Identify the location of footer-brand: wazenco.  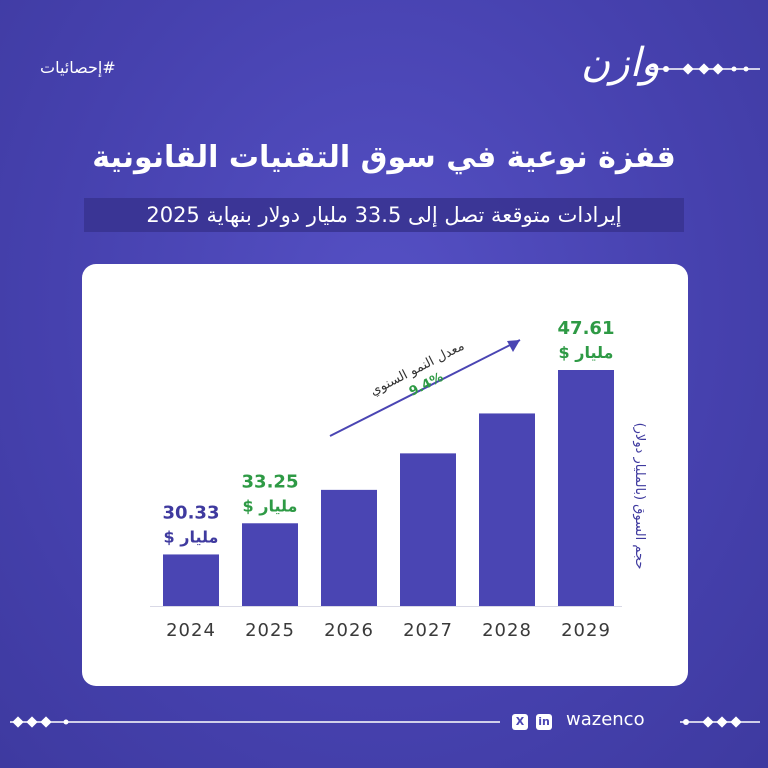
(605, 719).